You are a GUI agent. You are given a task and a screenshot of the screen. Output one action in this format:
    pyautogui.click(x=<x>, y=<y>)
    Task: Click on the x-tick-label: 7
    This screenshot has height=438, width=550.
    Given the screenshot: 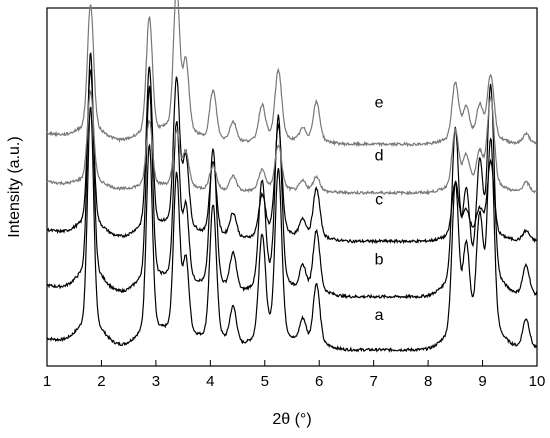 What is the action you would take?
    pyautogui.click(x=373, y=381)
    